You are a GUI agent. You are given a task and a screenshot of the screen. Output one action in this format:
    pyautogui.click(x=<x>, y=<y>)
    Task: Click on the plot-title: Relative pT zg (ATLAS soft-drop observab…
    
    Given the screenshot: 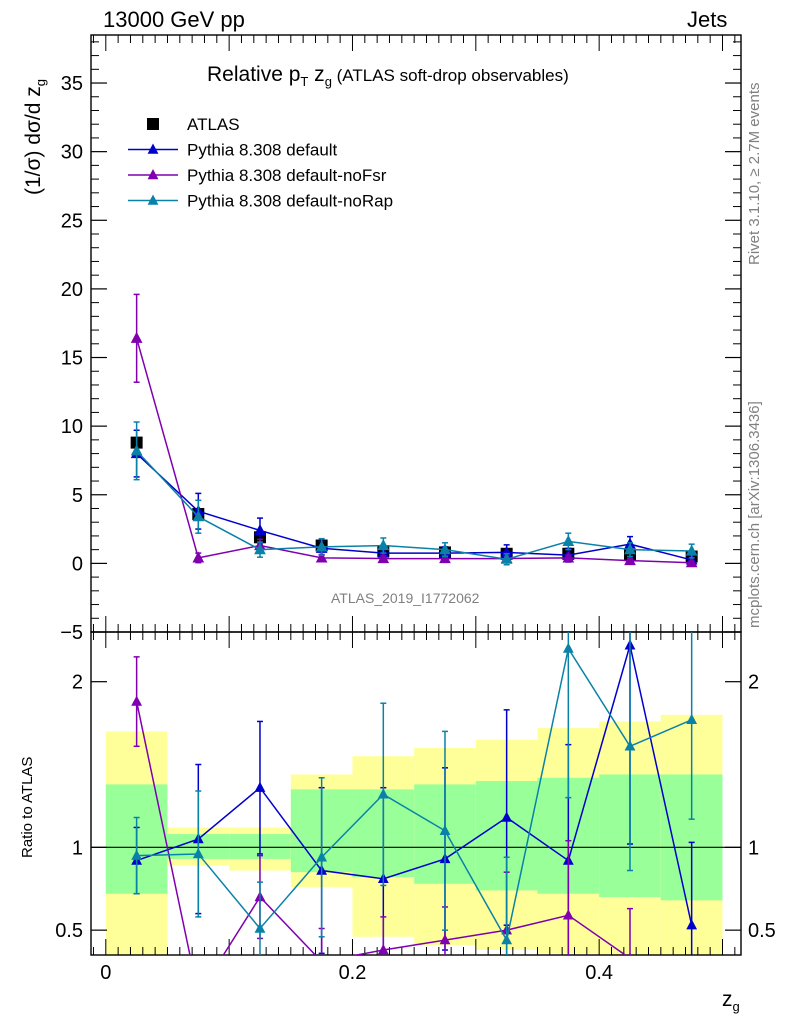 What is the action you would take?
    pyautogui.click(x=388, y=76)
    